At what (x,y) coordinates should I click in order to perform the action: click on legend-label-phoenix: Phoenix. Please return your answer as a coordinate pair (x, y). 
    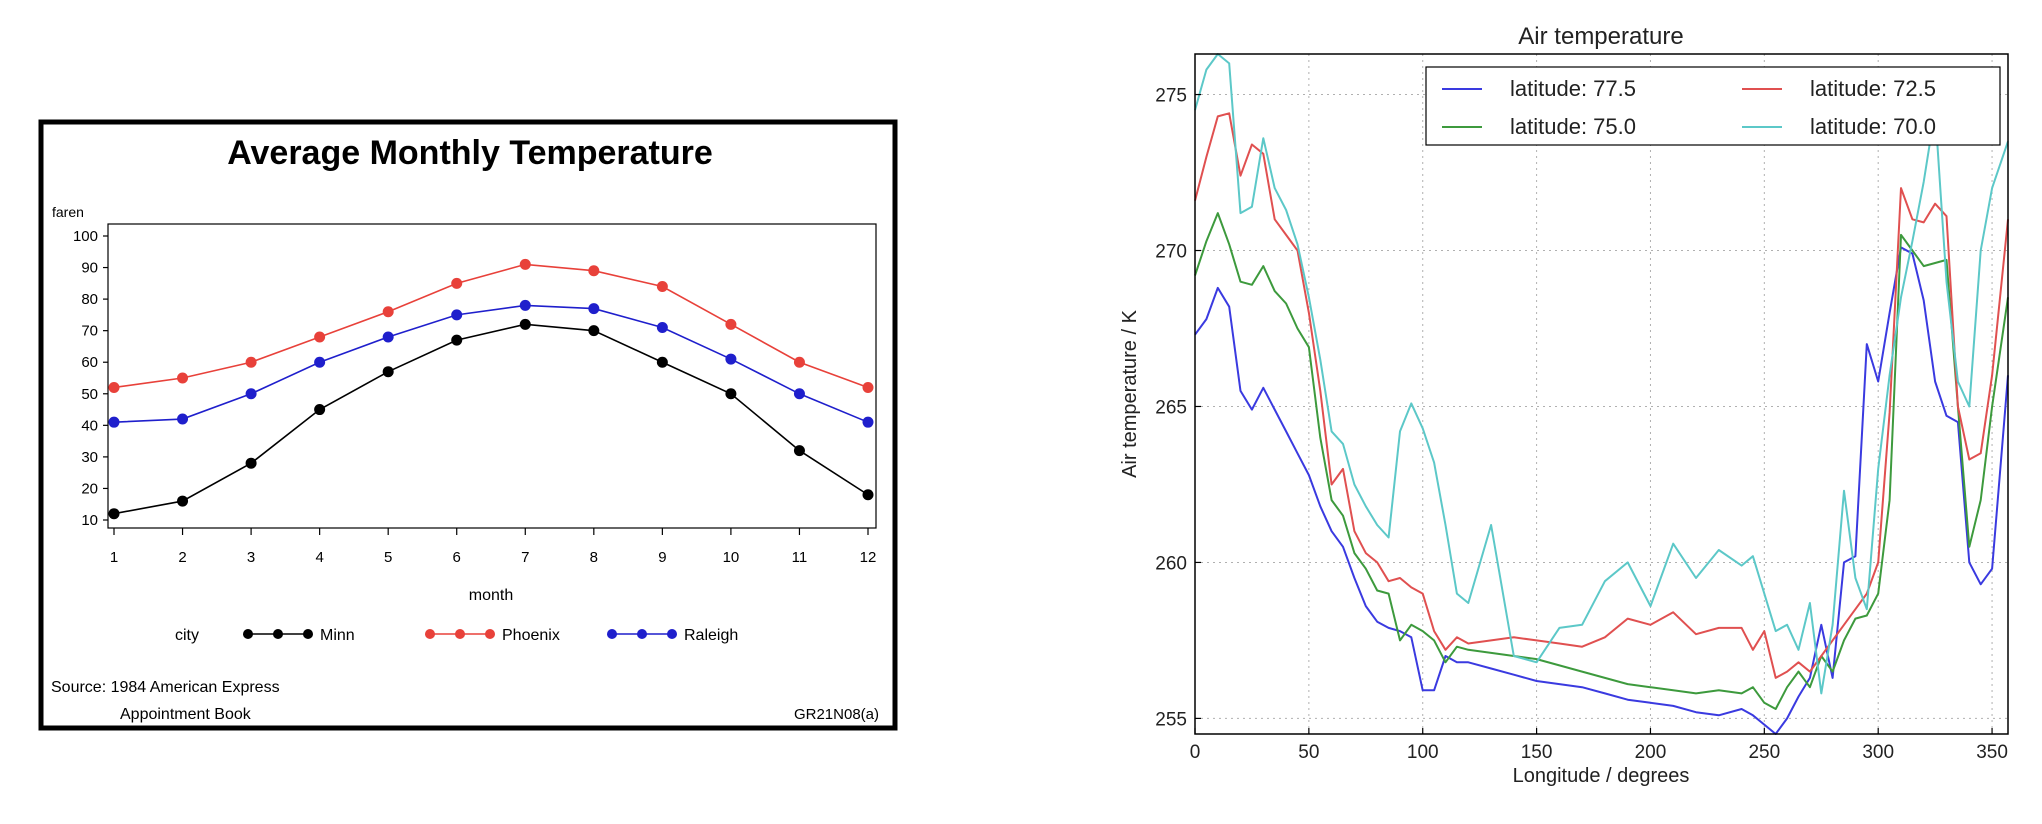
    Looking at the image, I should click on (531, 635).